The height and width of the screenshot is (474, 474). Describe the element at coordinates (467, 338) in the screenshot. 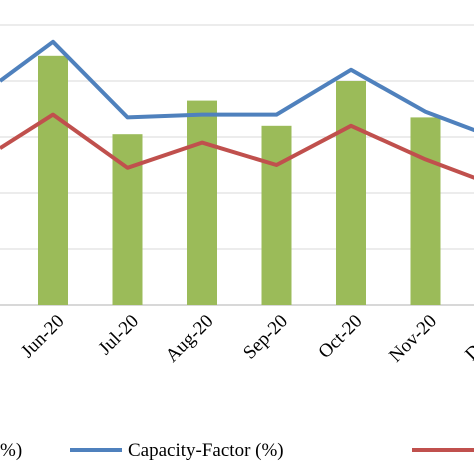

I see `x-tick-label: Dec-20` at that location.